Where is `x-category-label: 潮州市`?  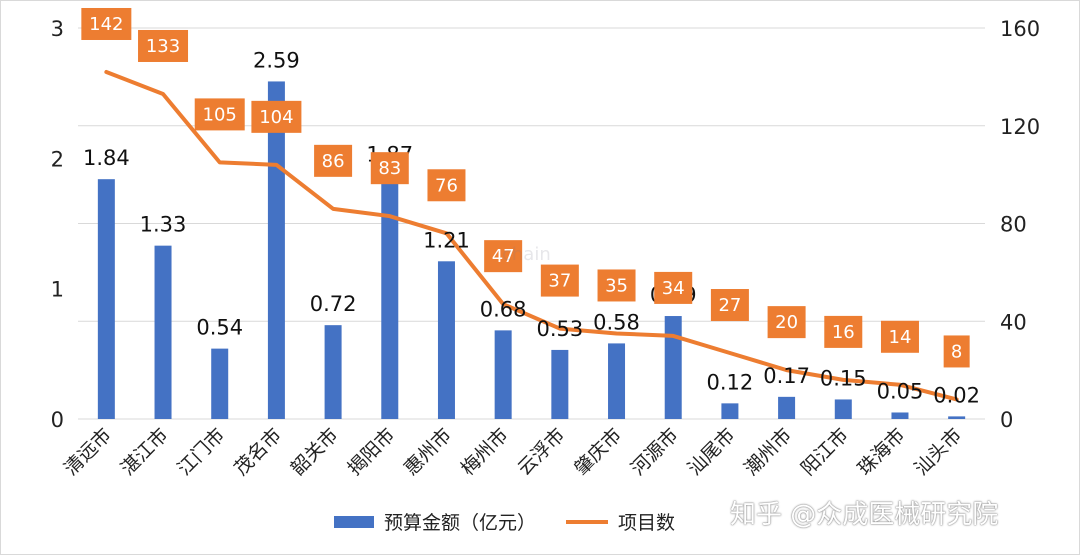
x-category-label: 潮州市 is located at coordinates (768, 452).